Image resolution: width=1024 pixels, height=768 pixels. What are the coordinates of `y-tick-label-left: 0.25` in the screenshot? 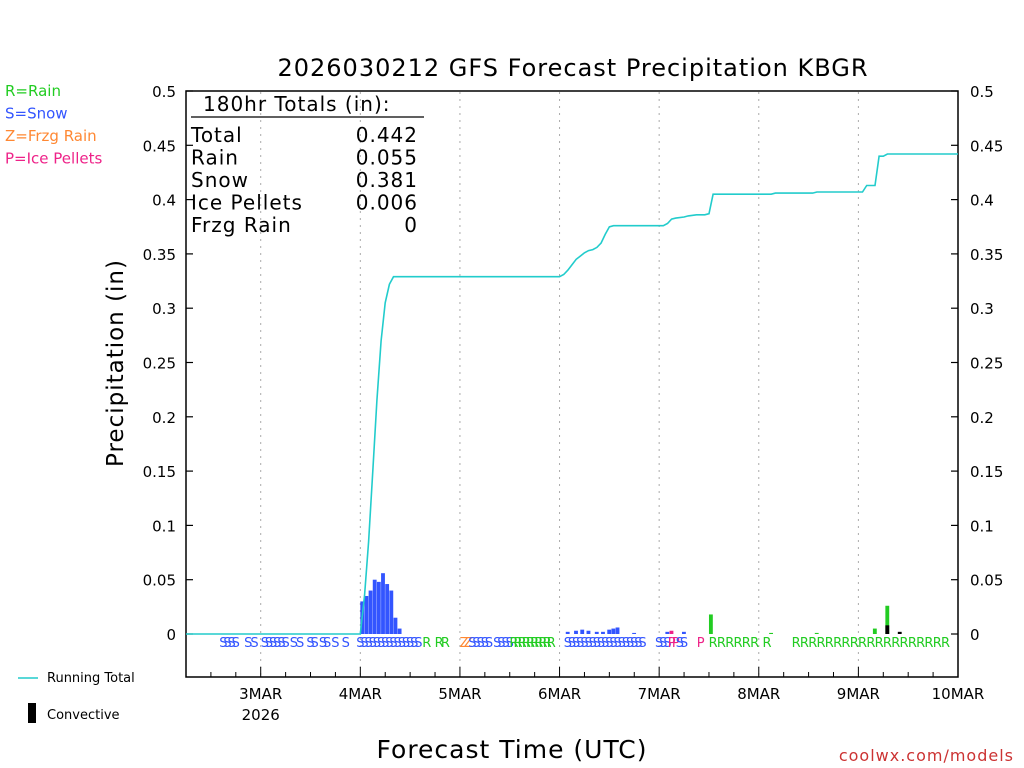 It's located at (159, 364).